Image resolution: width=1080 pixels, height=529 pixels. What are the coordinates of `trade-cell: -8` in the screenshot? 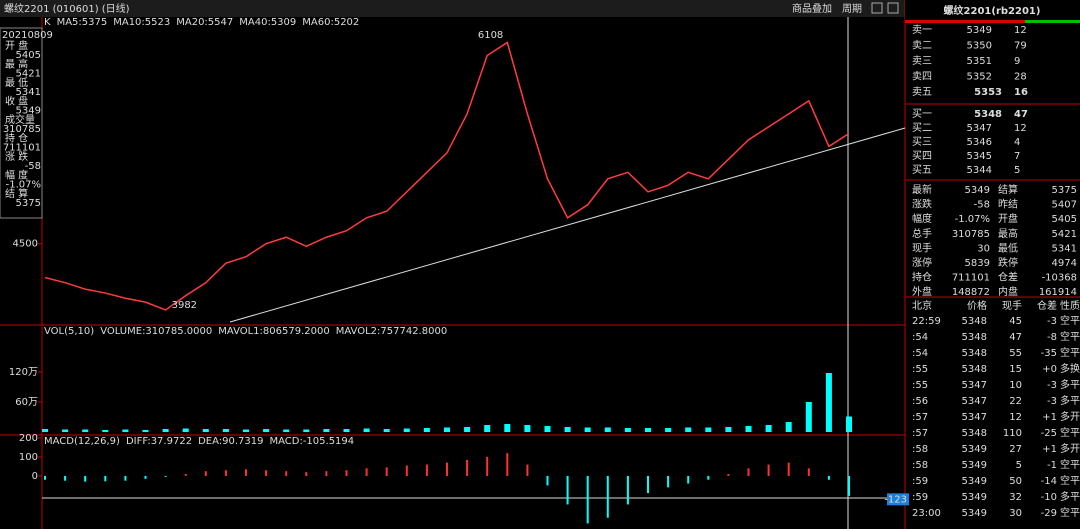 It's located at (1052, 337).